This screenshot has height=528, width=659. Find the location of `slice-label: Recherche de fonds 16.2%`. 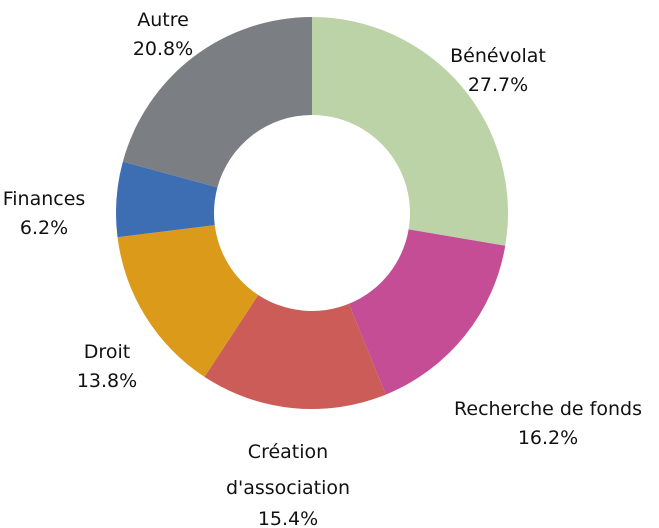

slice-label: Recherche de fonds 16.2% is located at coordinates (543, 422).